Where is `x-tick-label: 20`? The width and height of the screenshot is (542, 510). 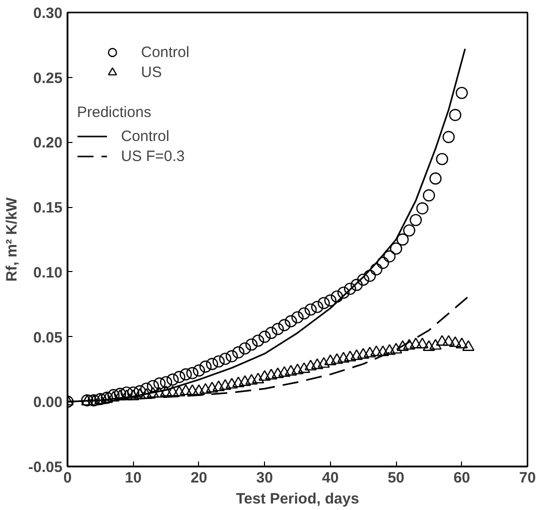
x-tick-label: 20 is located at coordinates (199, 478).